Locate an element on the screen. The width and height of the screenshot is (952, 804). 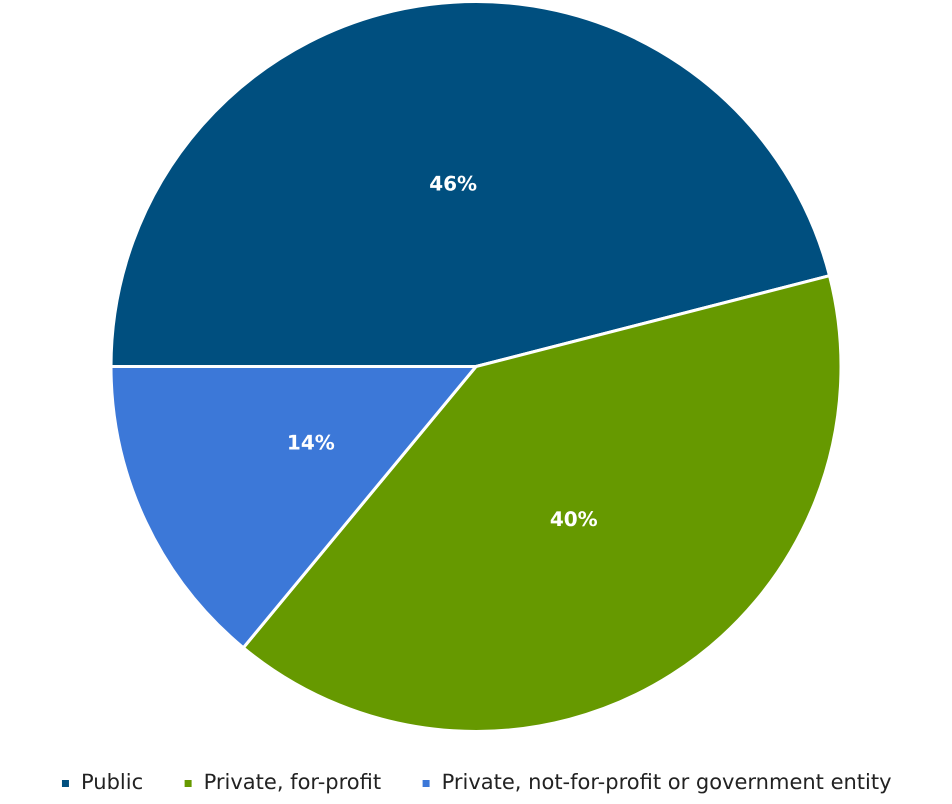
data-label: 46% is located at coordinates (453, 184).